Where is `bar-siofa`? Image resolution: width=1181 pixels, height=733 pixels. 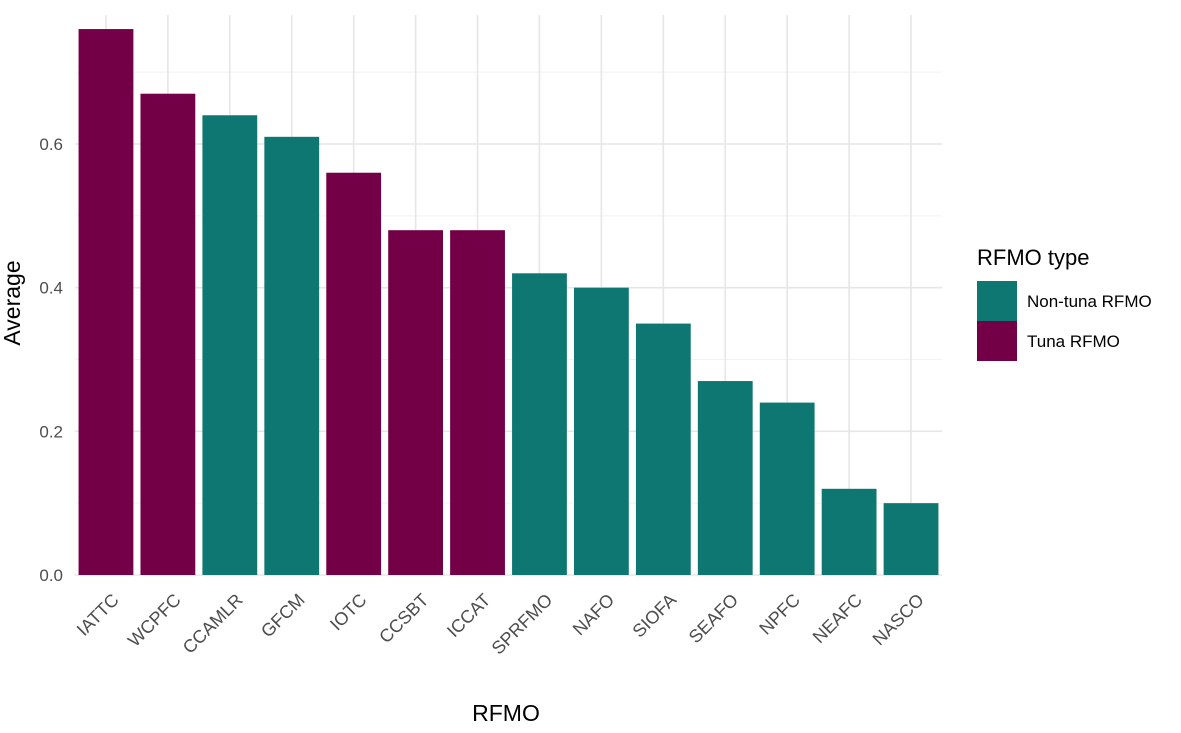
bar-siofa is located at coordinates (663, 449).